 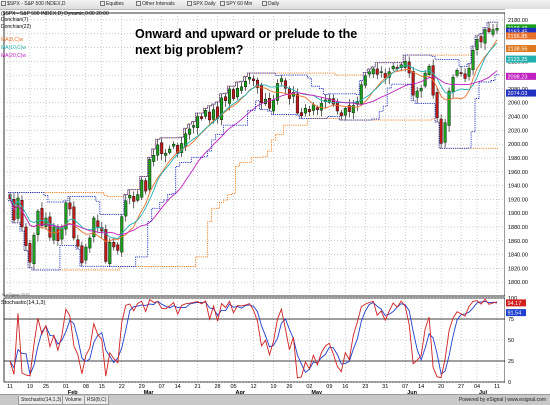 What do you see at coordinates (518, 60) in the screenshot?
I see `last-value-label: 2123.25` at bounding box center [518, 60].